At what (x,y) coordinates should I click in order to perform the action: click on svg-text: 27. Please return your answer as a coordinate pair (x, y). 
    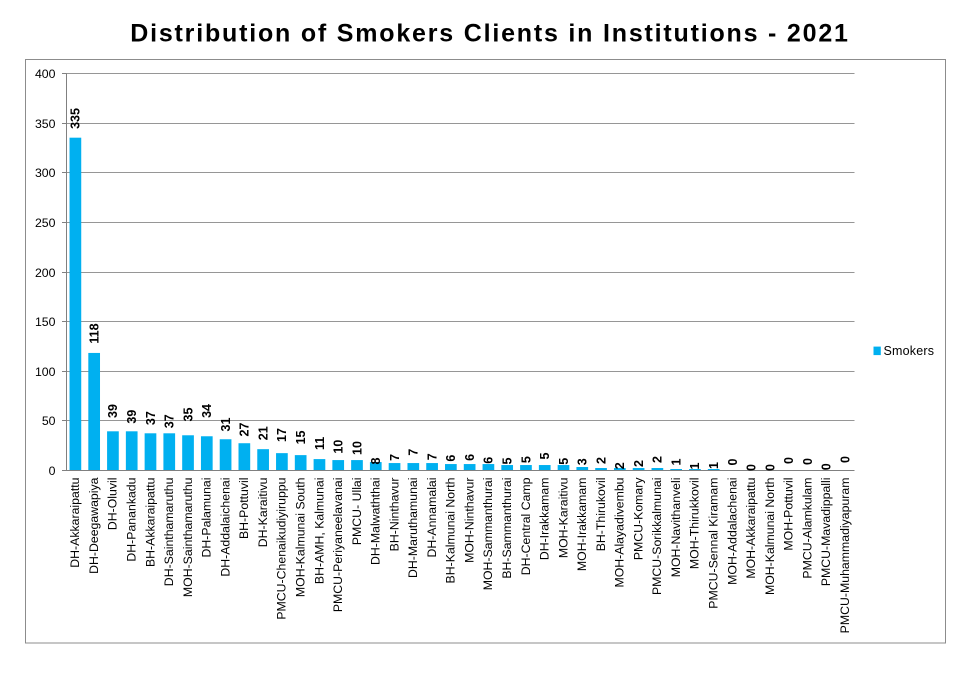
    Looking at the image, I should click on (245, 430).